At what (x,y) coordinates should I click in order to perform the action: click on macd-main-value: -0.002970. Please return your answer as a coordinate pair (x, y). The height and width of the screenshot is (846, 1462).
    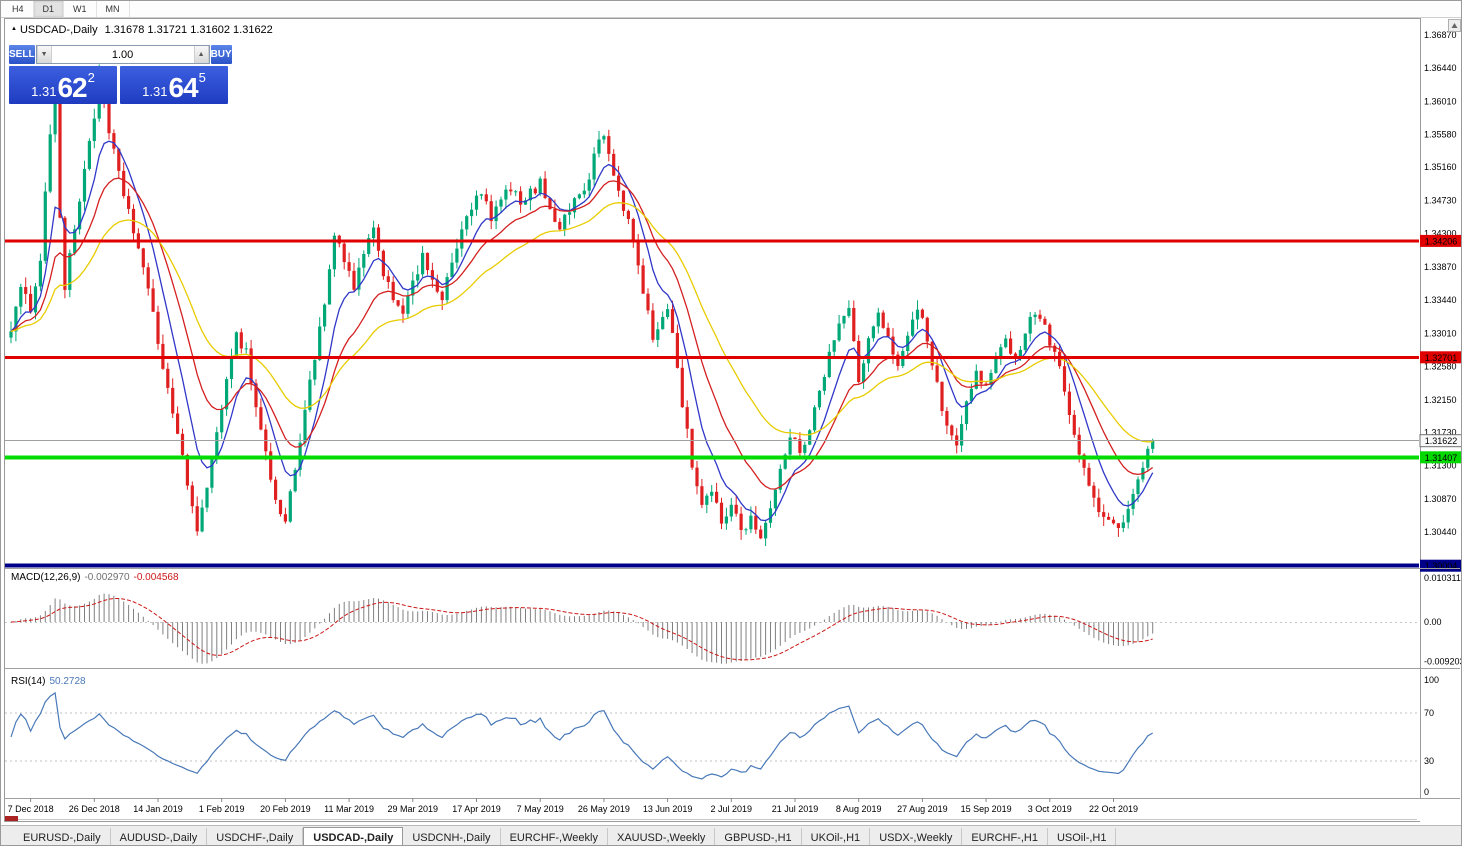
    Looking at the image, I should click on (107, 577).